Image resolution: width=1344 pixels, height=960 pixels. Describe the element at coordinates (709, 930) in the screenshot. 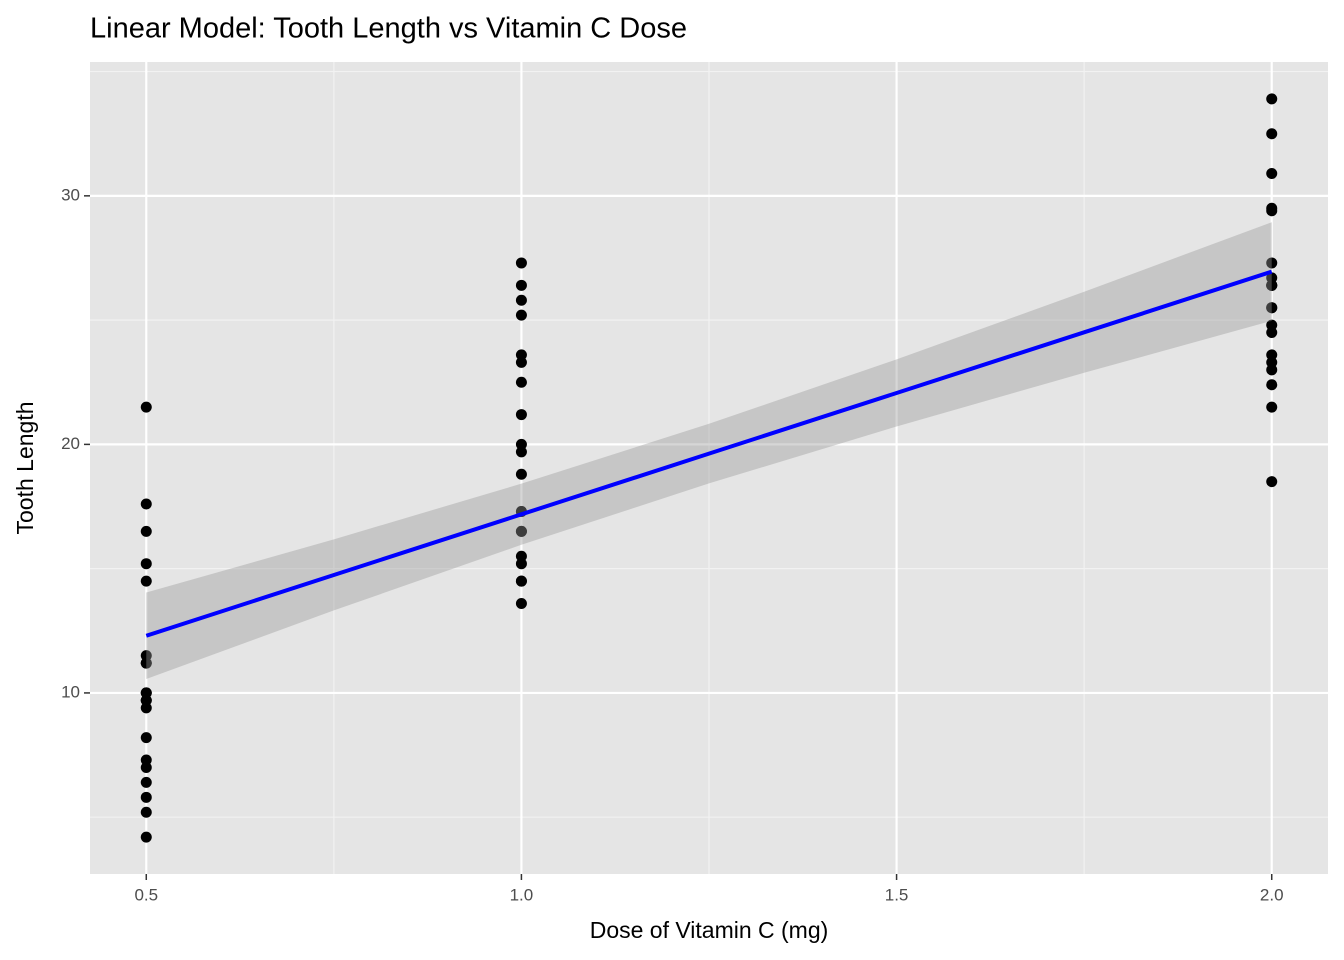

I see `x-axis-label: Dose of Vitamin C (mg)` at that location.